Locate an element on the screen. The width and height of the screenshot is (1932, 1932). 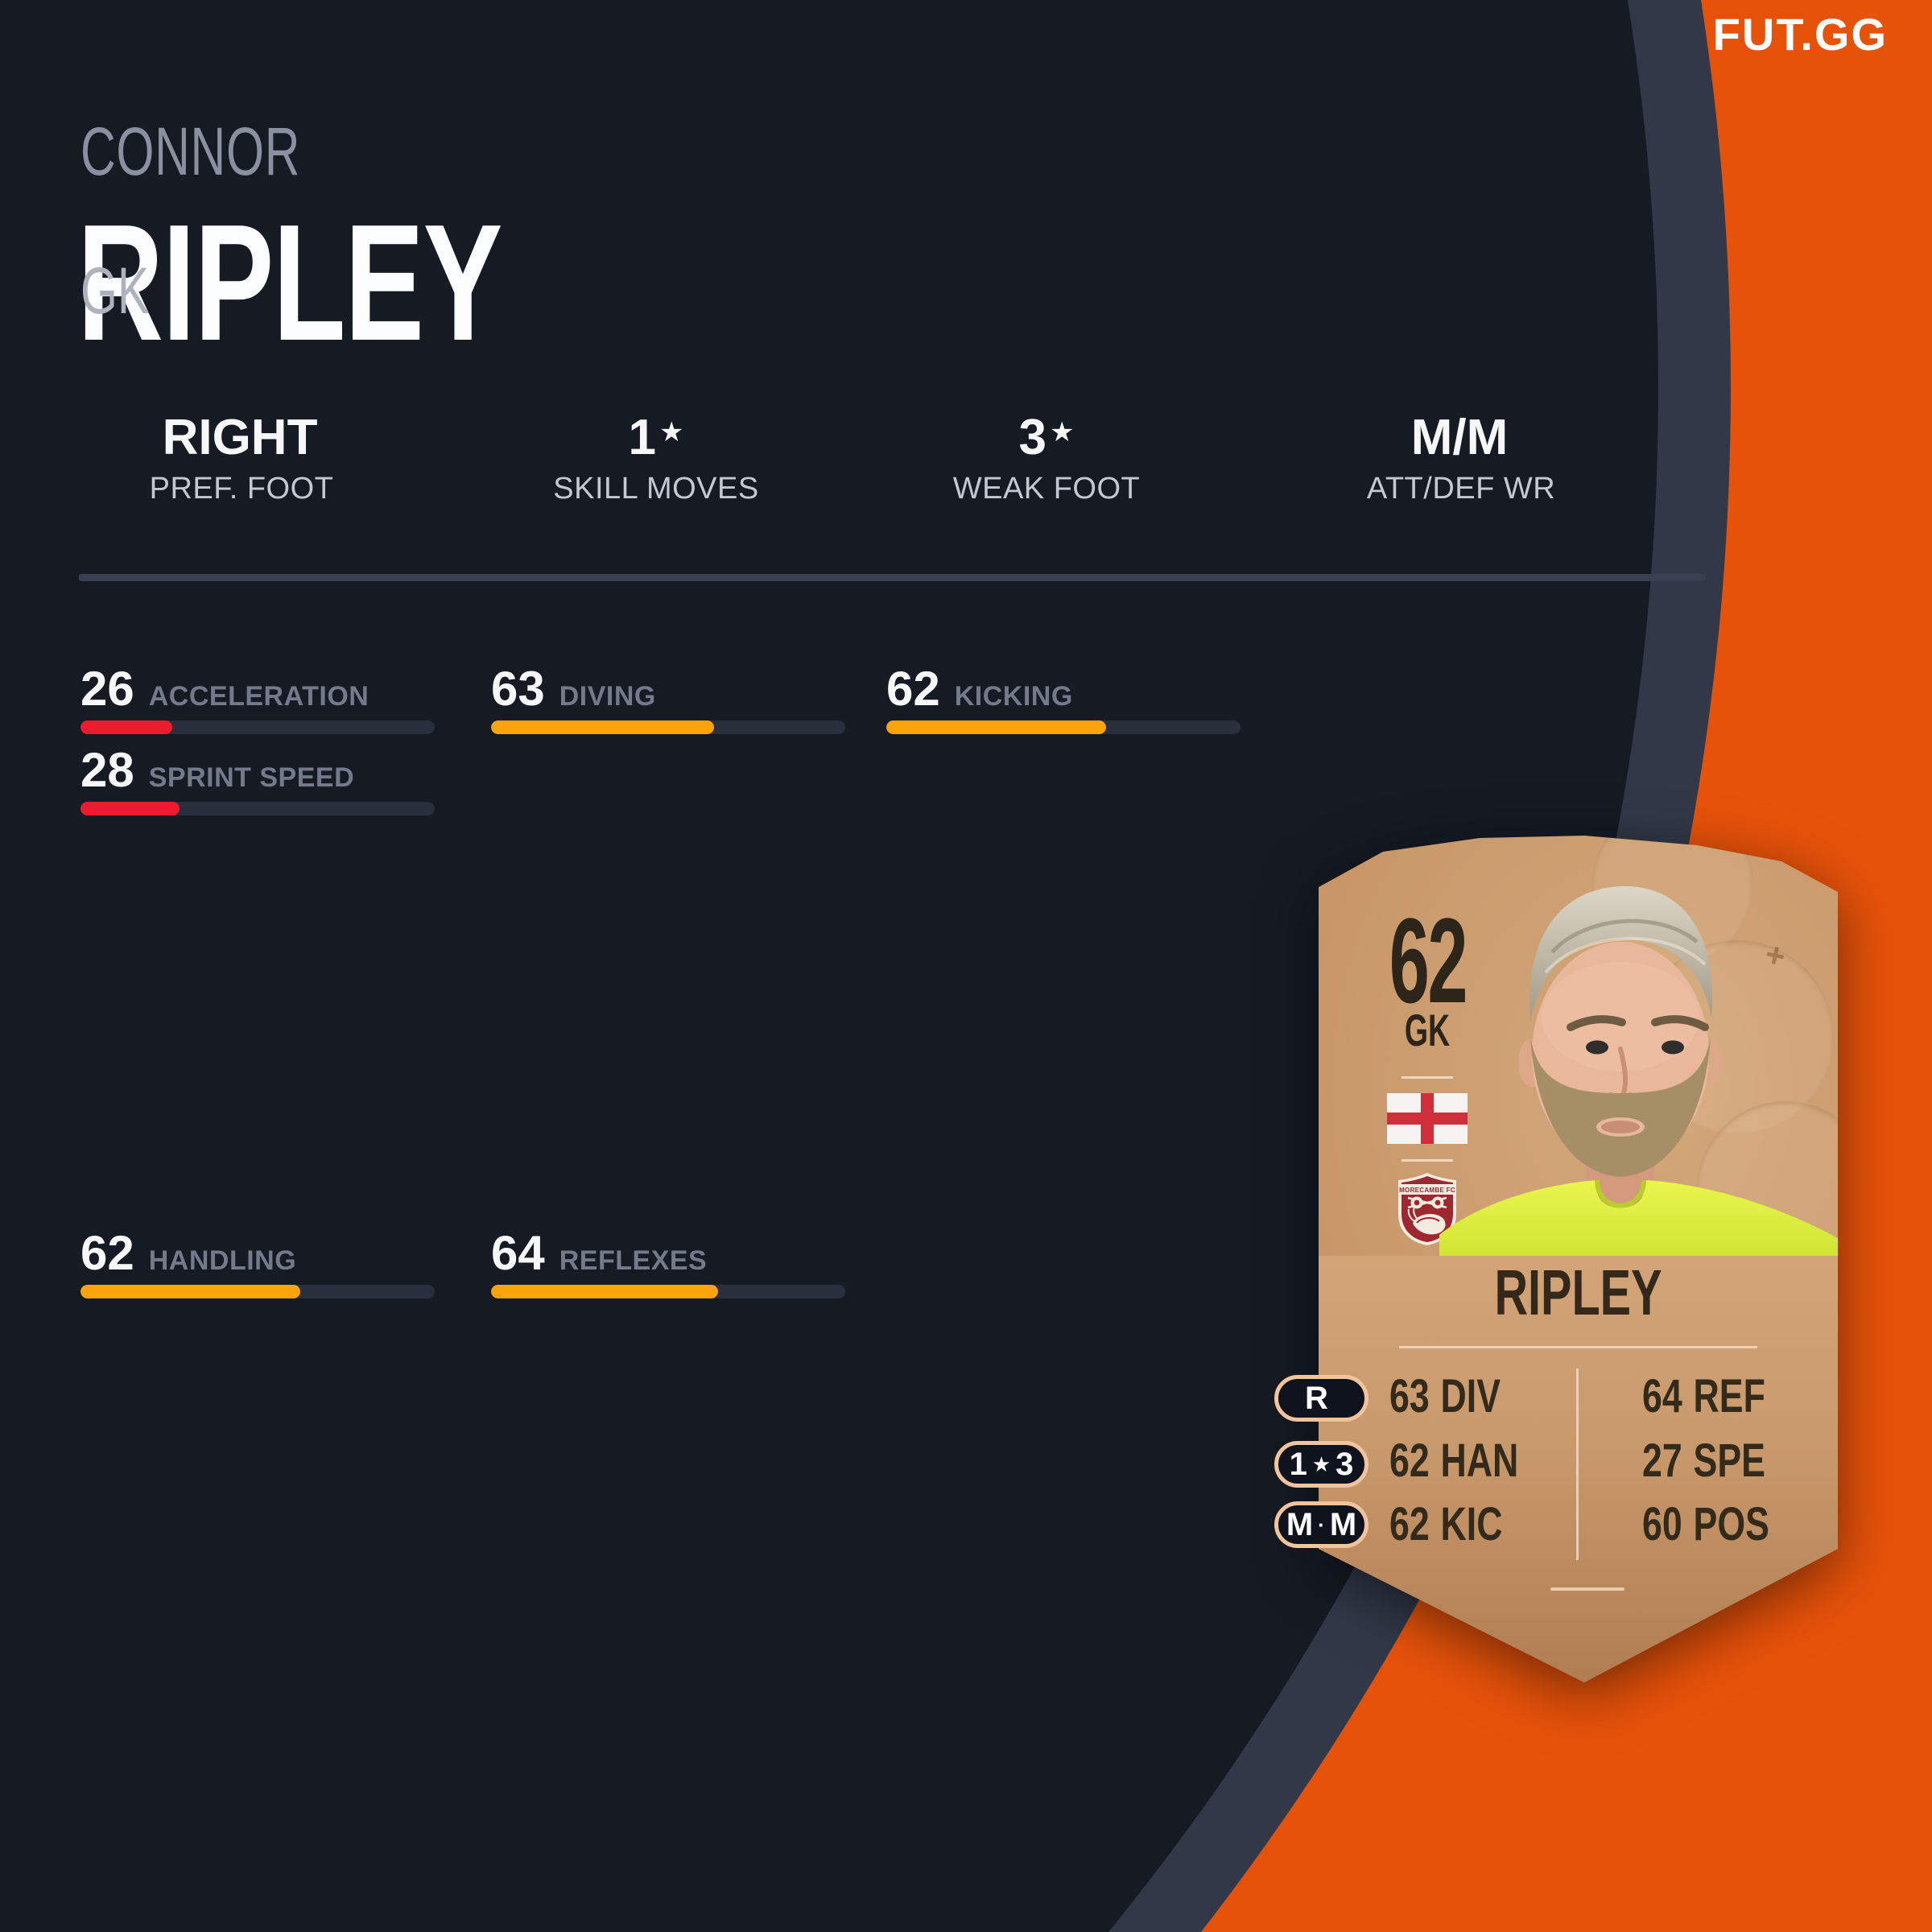
stat-label: REFLEXES is located at coordinates (633, 1260).